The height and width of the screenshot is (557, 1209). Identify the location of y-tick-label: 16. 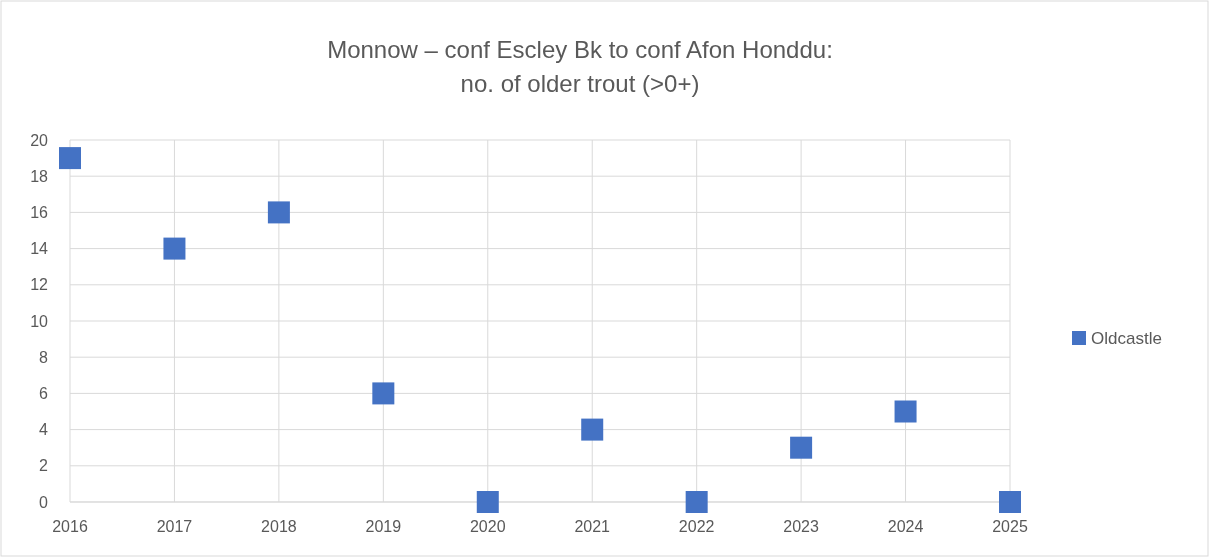
(39, 212).